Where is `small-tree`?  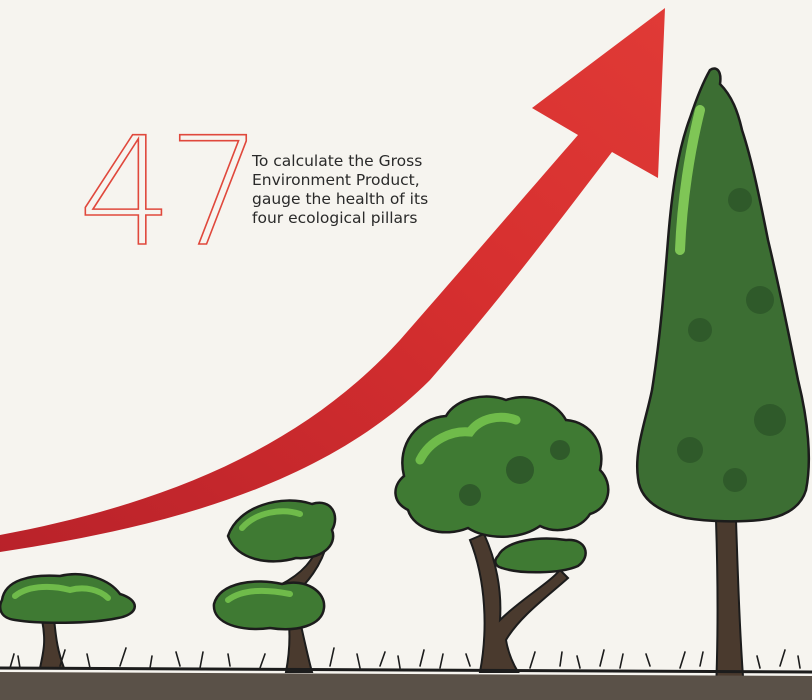
small-tree is located at coordinates (68, 620).